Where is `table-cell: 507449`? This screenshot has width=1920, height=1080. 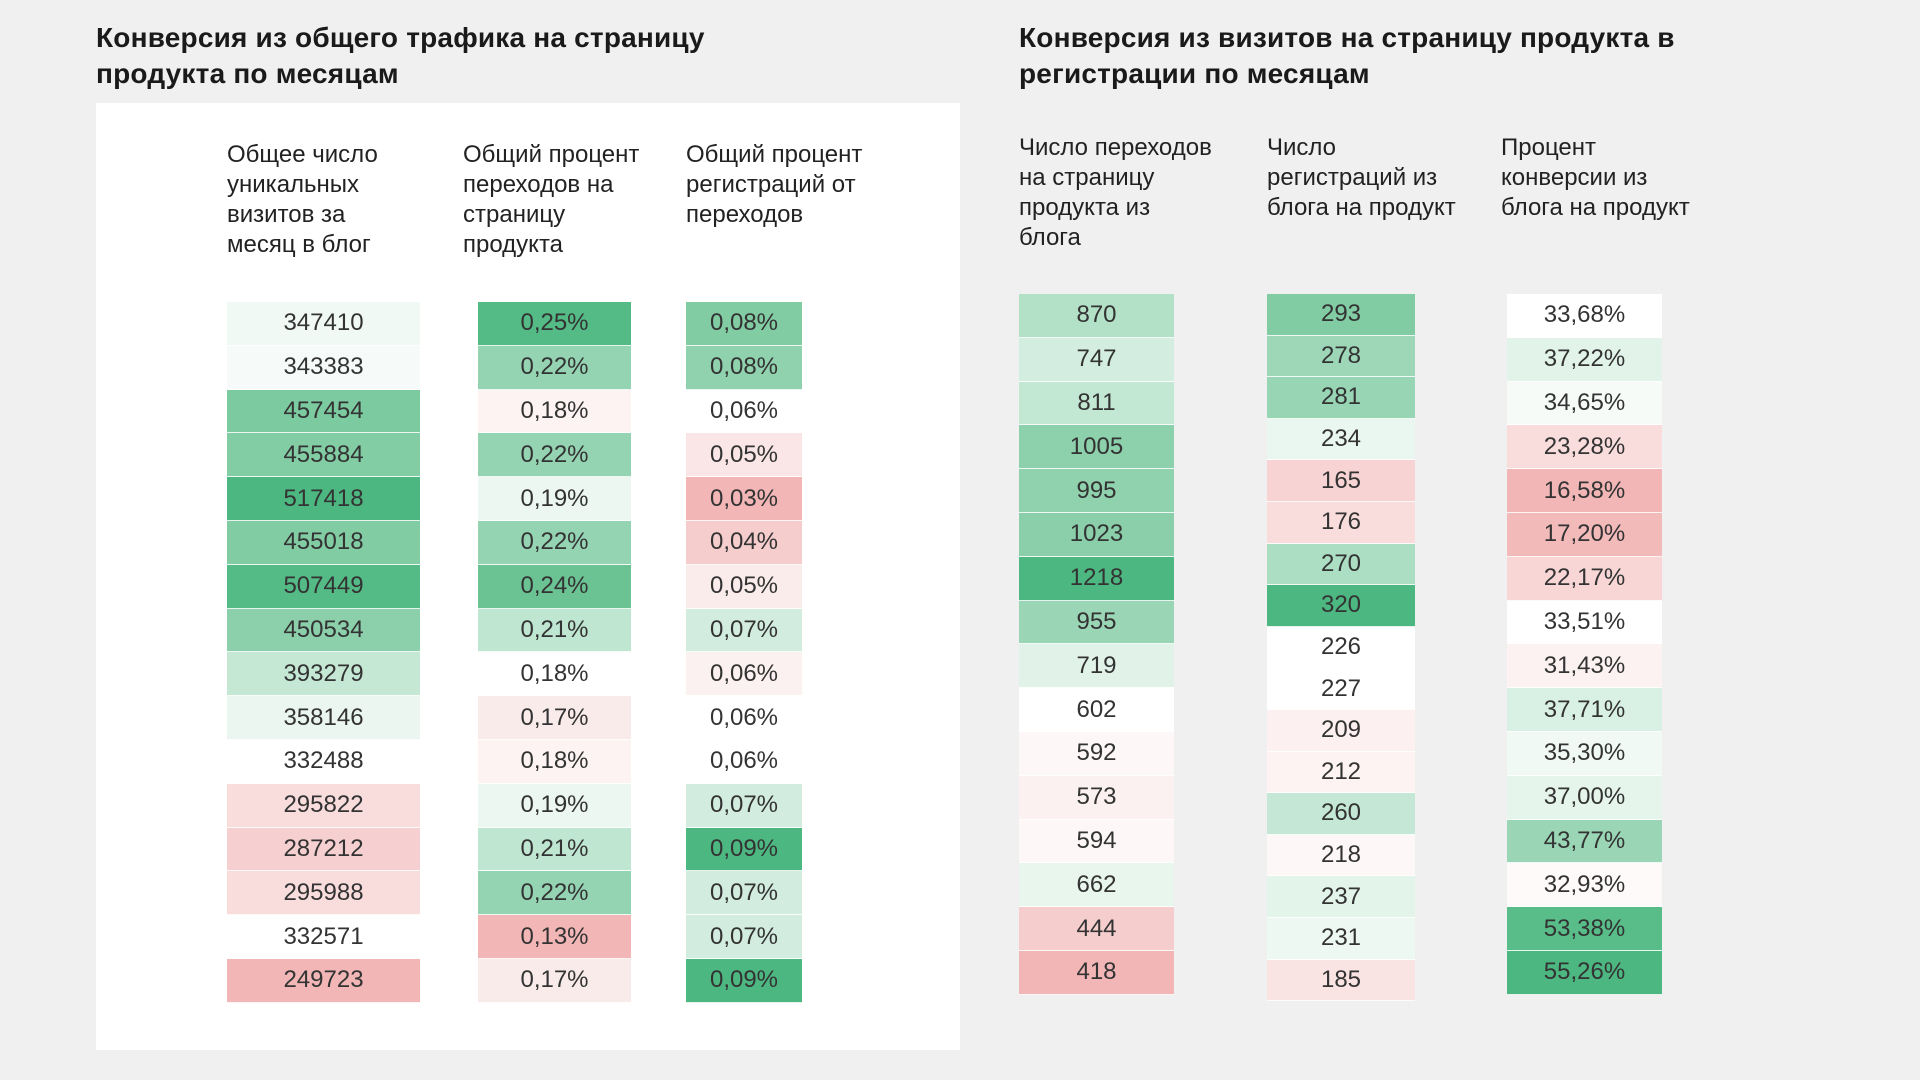
table-cell: 507449 is located at coordinates (323, 586).